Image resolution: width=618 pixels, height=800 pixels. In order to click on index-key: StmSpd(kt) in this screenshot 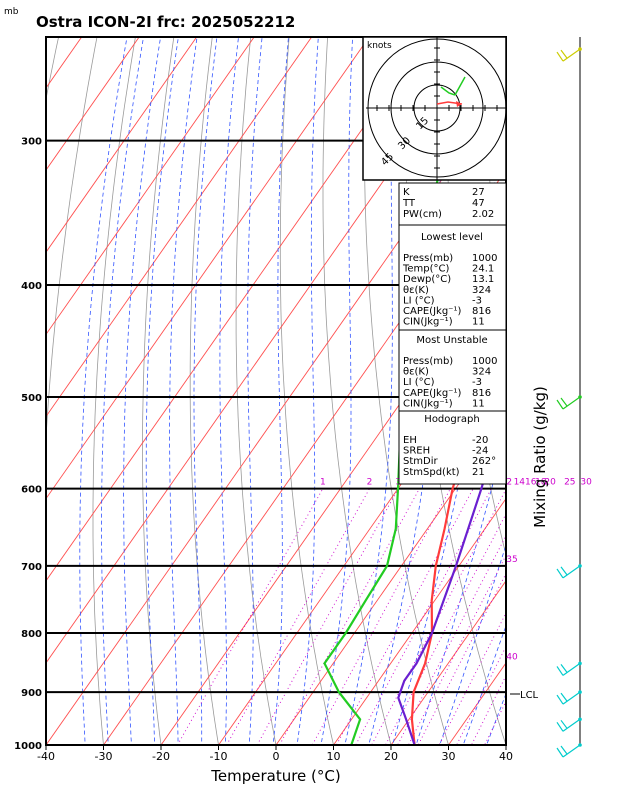, I will do `click(431, 472)`.